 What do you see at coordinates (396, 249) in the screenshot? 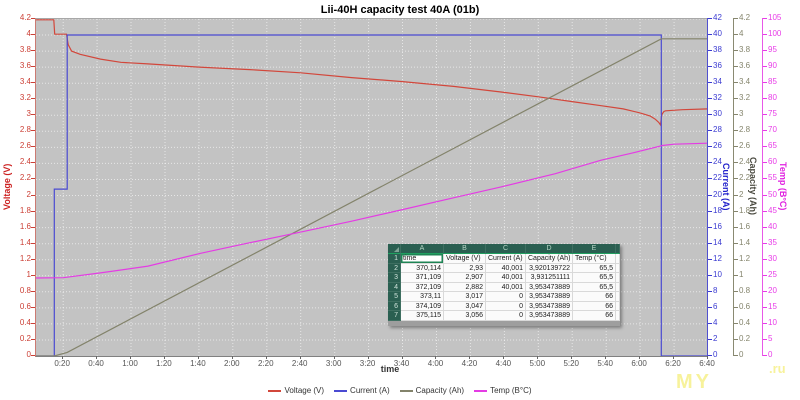
I see `select-all-triangle-icon` at bounding box center [396, 249].